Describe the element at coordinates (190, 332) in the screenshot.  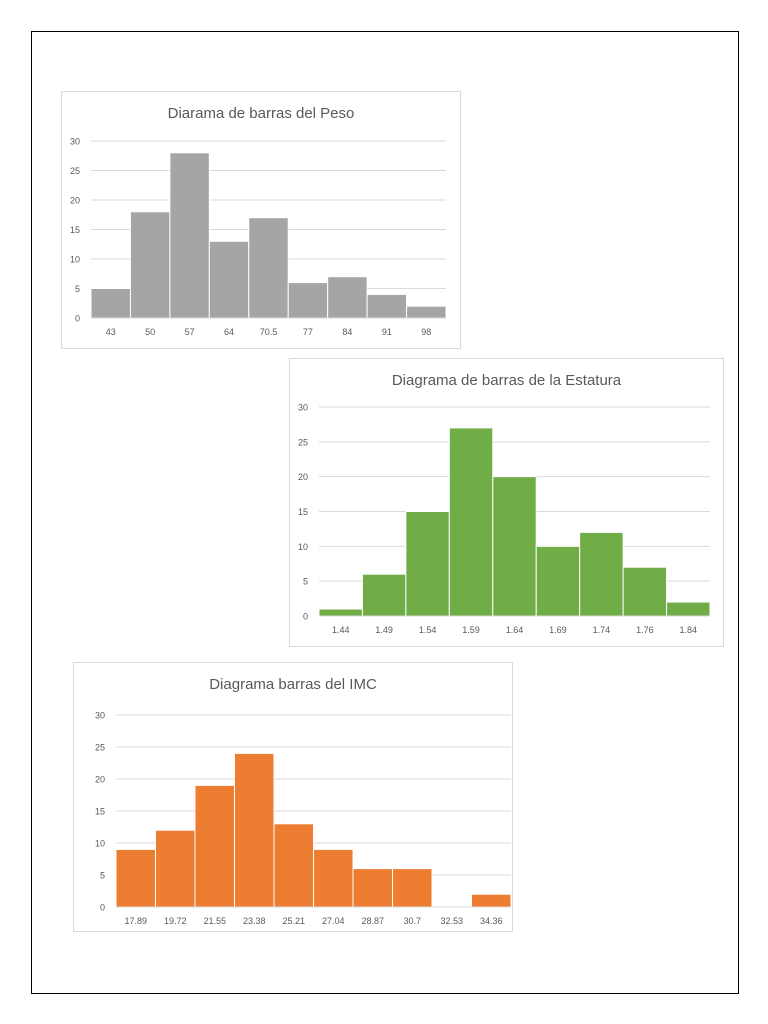
I see `x-tick-label: 57` at that location.